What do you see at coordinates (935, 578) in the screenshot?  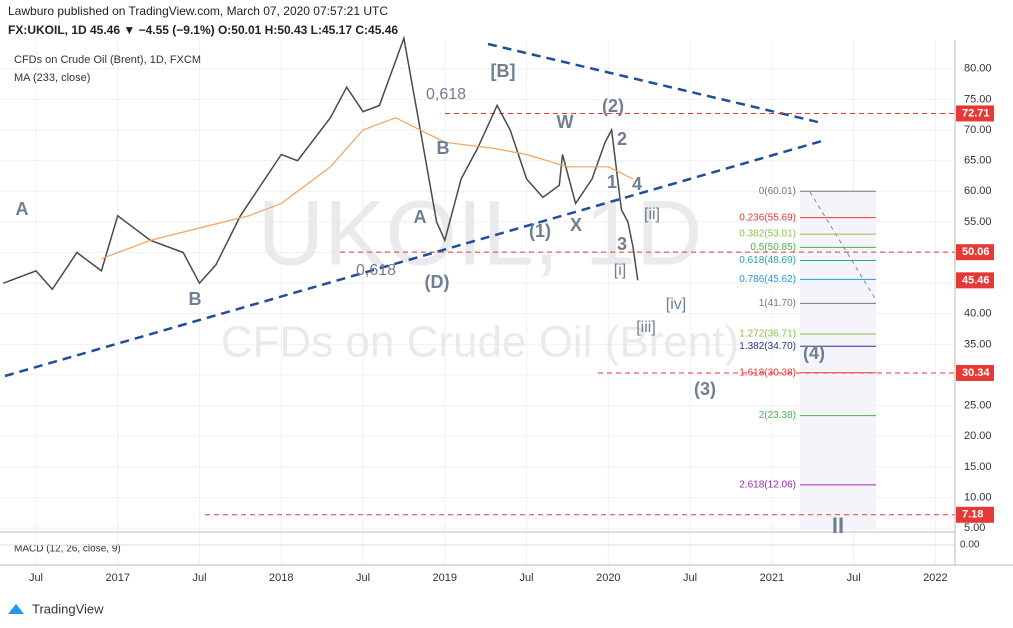 I see `x-tick-label: 2022` at bounding box center [935, 578].